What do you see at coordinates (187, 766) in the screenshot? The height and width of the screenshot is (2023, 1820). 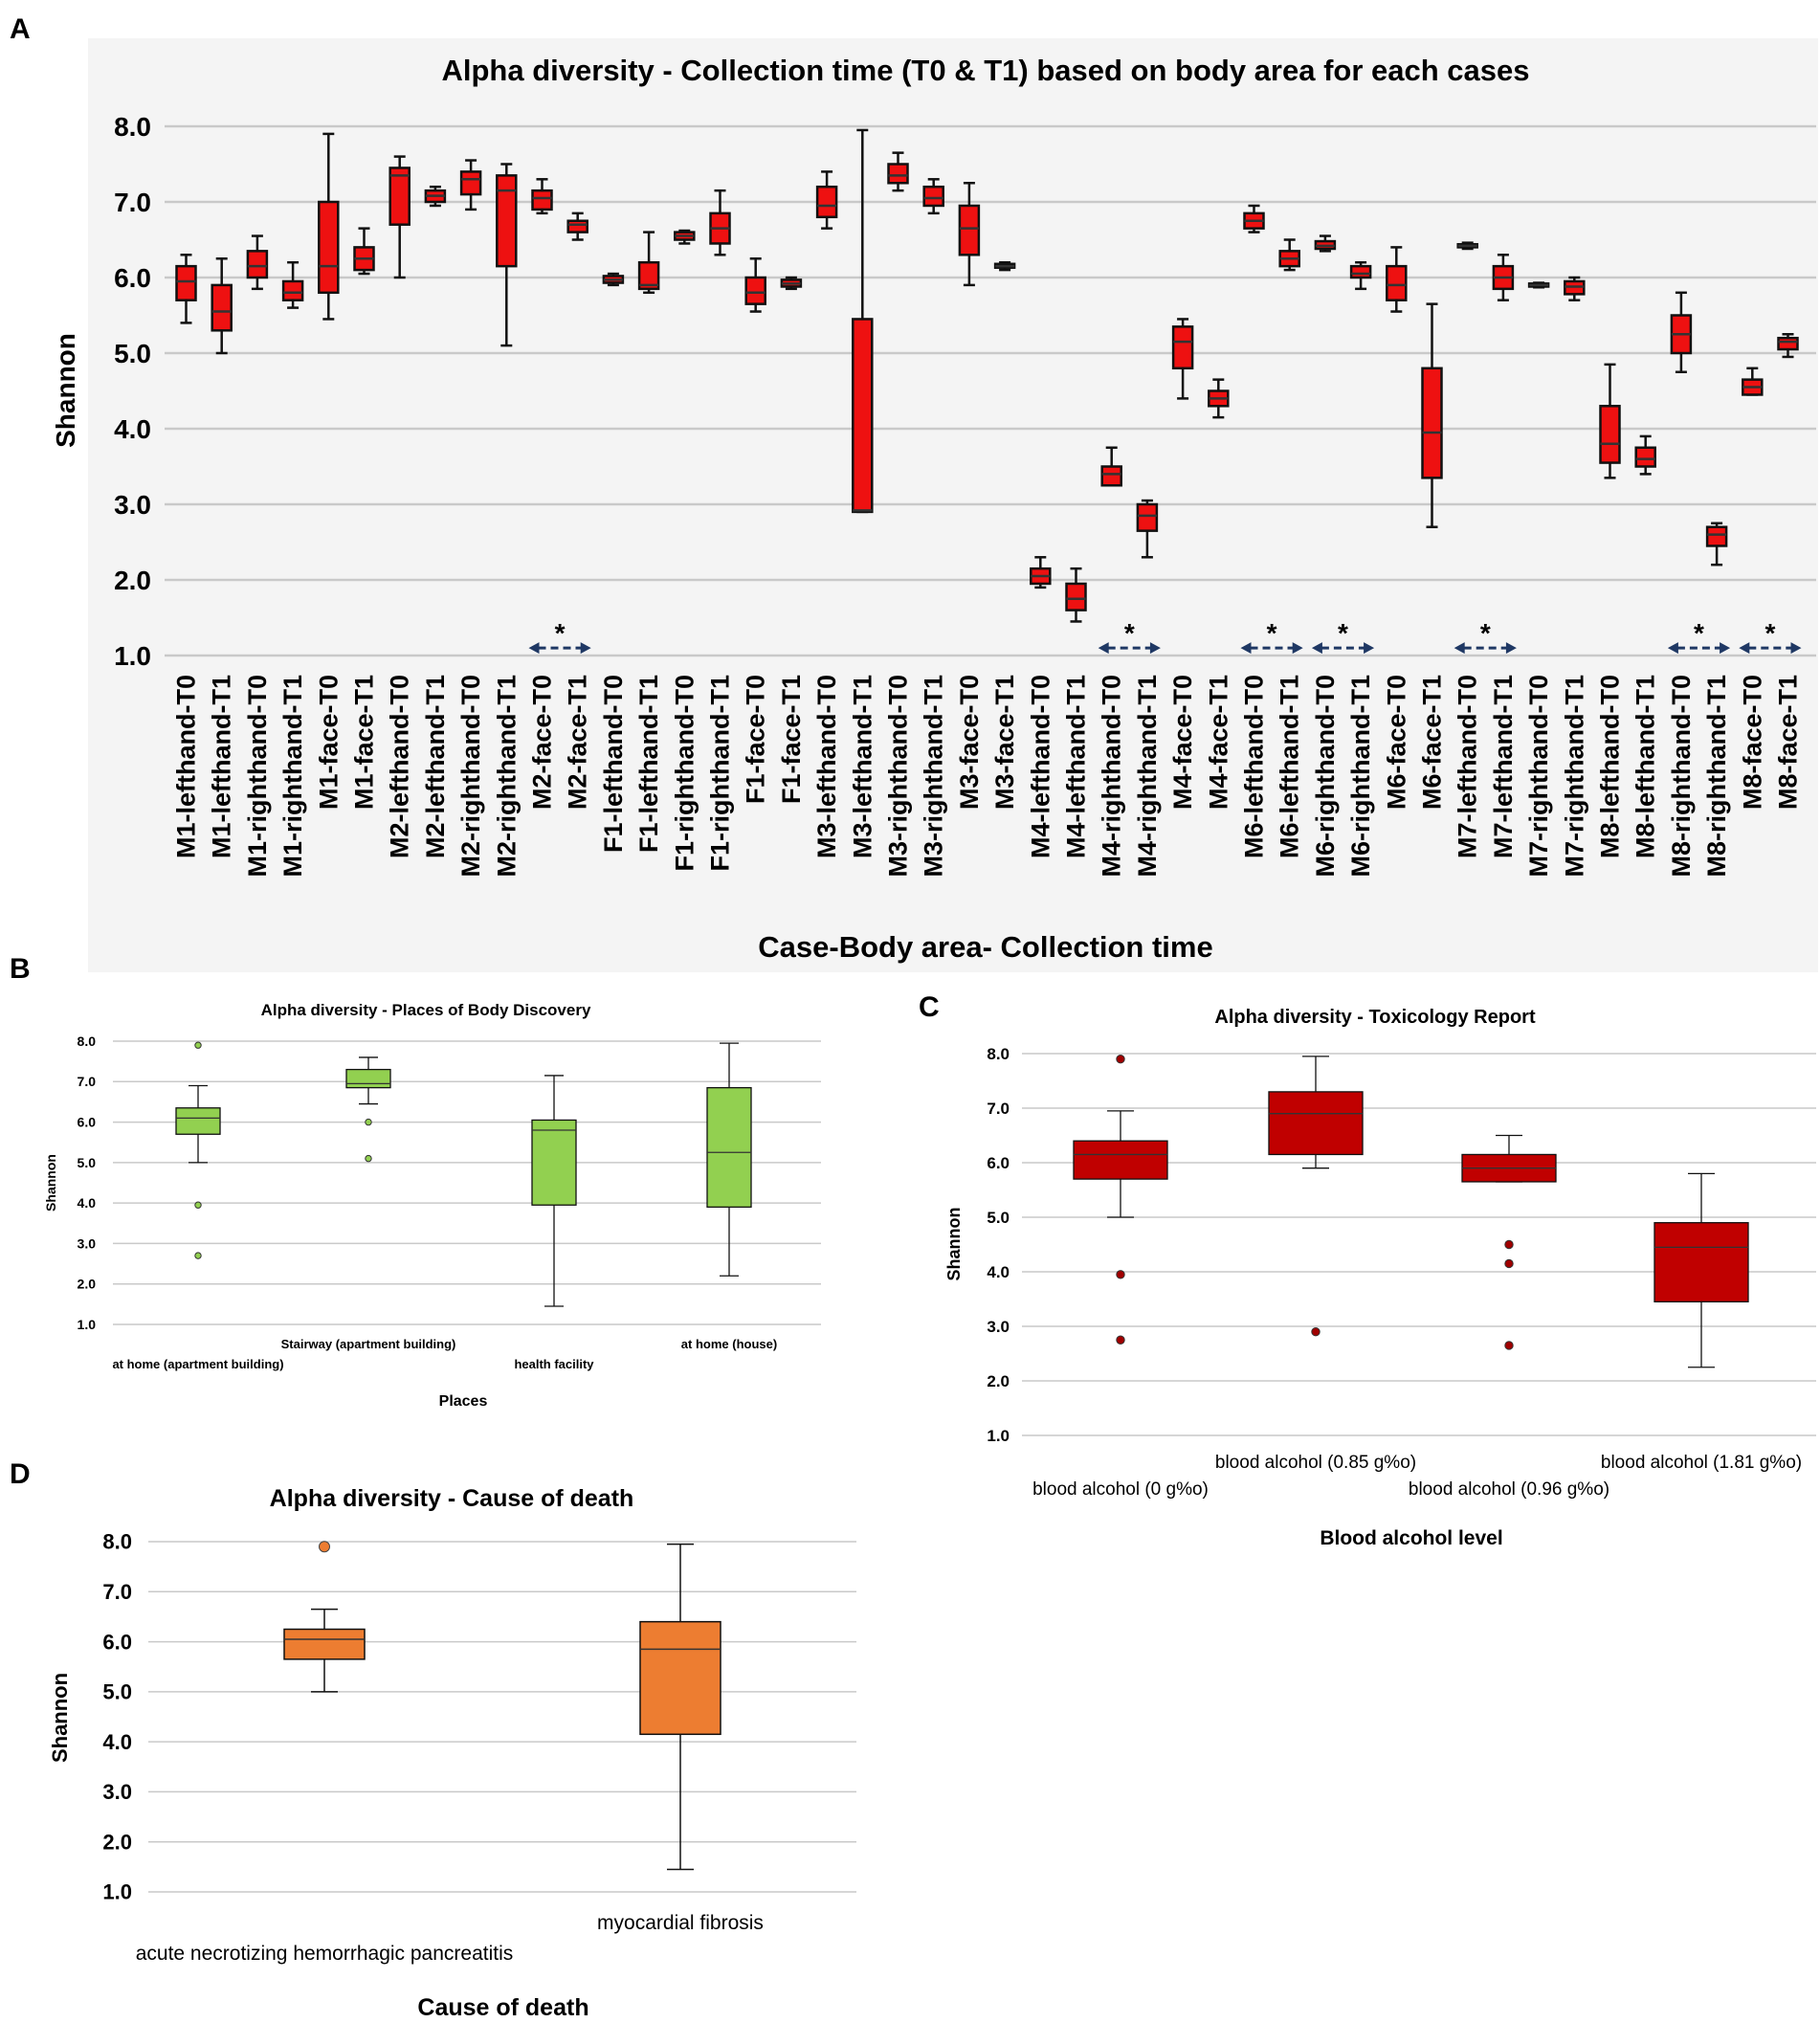 I see `x-category-label: M1-lefthand-T0` at bounding box center [187, 766].